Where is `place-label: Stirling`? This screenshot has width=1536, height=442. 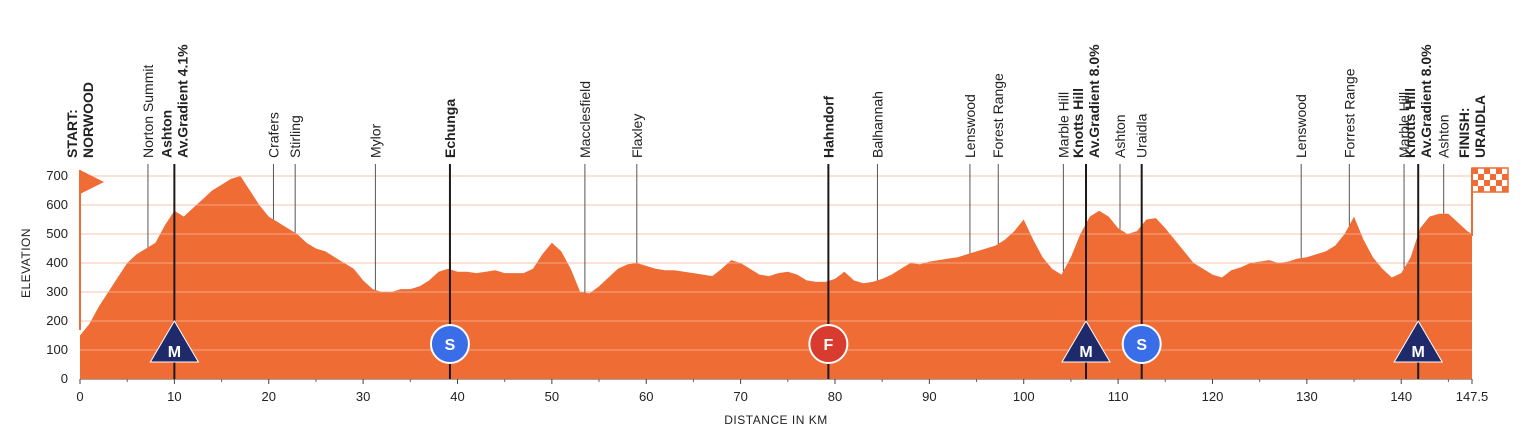 place-label: Stirling is located at coordinates (295, 136).